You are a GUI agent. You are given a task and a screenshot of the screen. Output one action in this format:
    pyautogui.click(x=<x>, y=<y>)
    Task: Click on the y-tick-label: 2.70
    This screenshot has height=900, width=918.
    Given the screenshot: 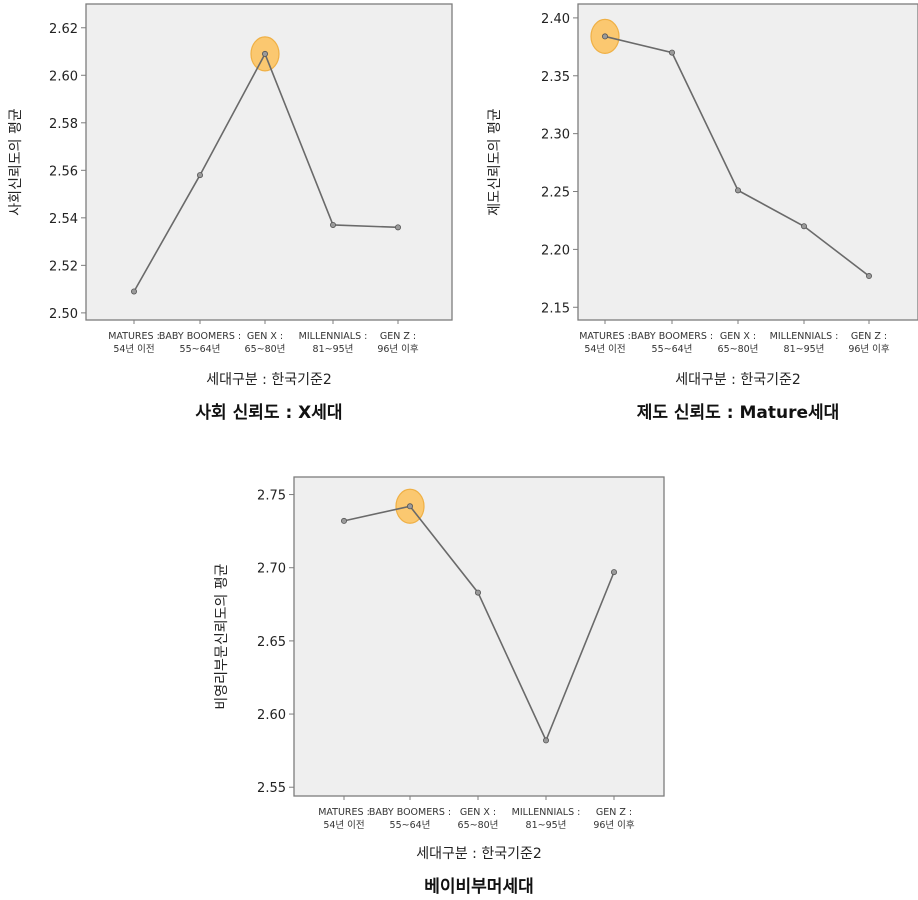 What is the action you would take?
    pyautogui.click(x=271, y=569)
    